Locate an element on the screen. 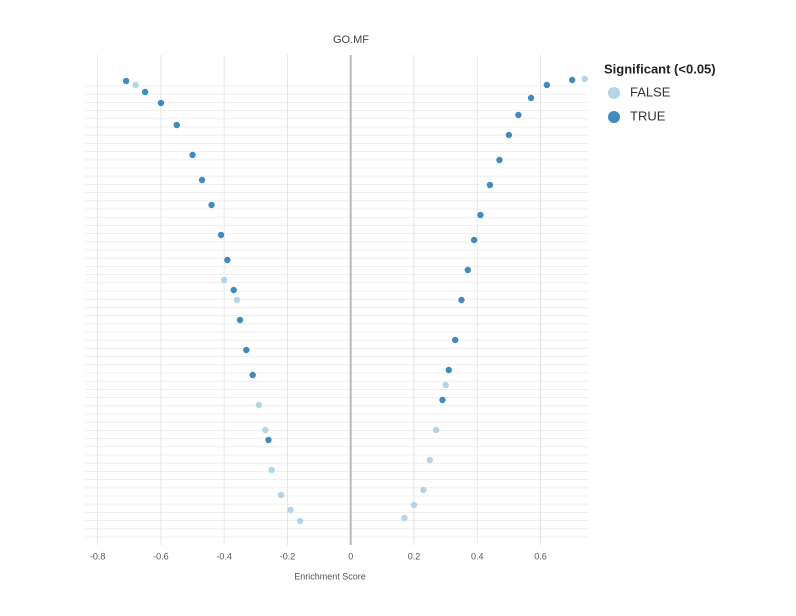  legend-label: TRUE is located at coordinates (648, 115).